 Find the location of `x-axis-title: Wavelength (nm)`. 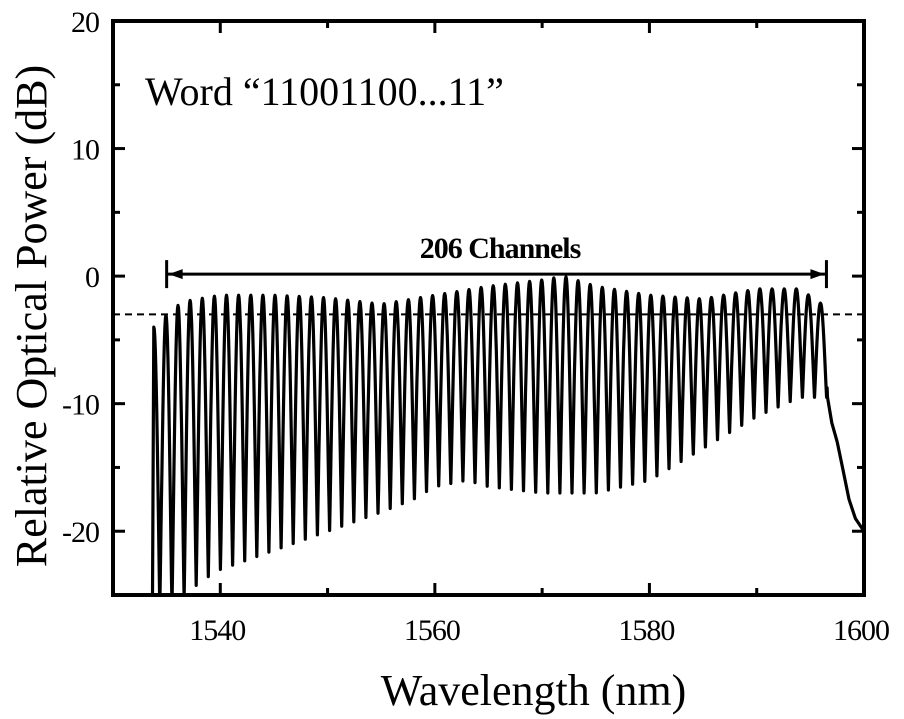

x-axis-title: Wavelength (nm) is located at coordinates (534, 690).